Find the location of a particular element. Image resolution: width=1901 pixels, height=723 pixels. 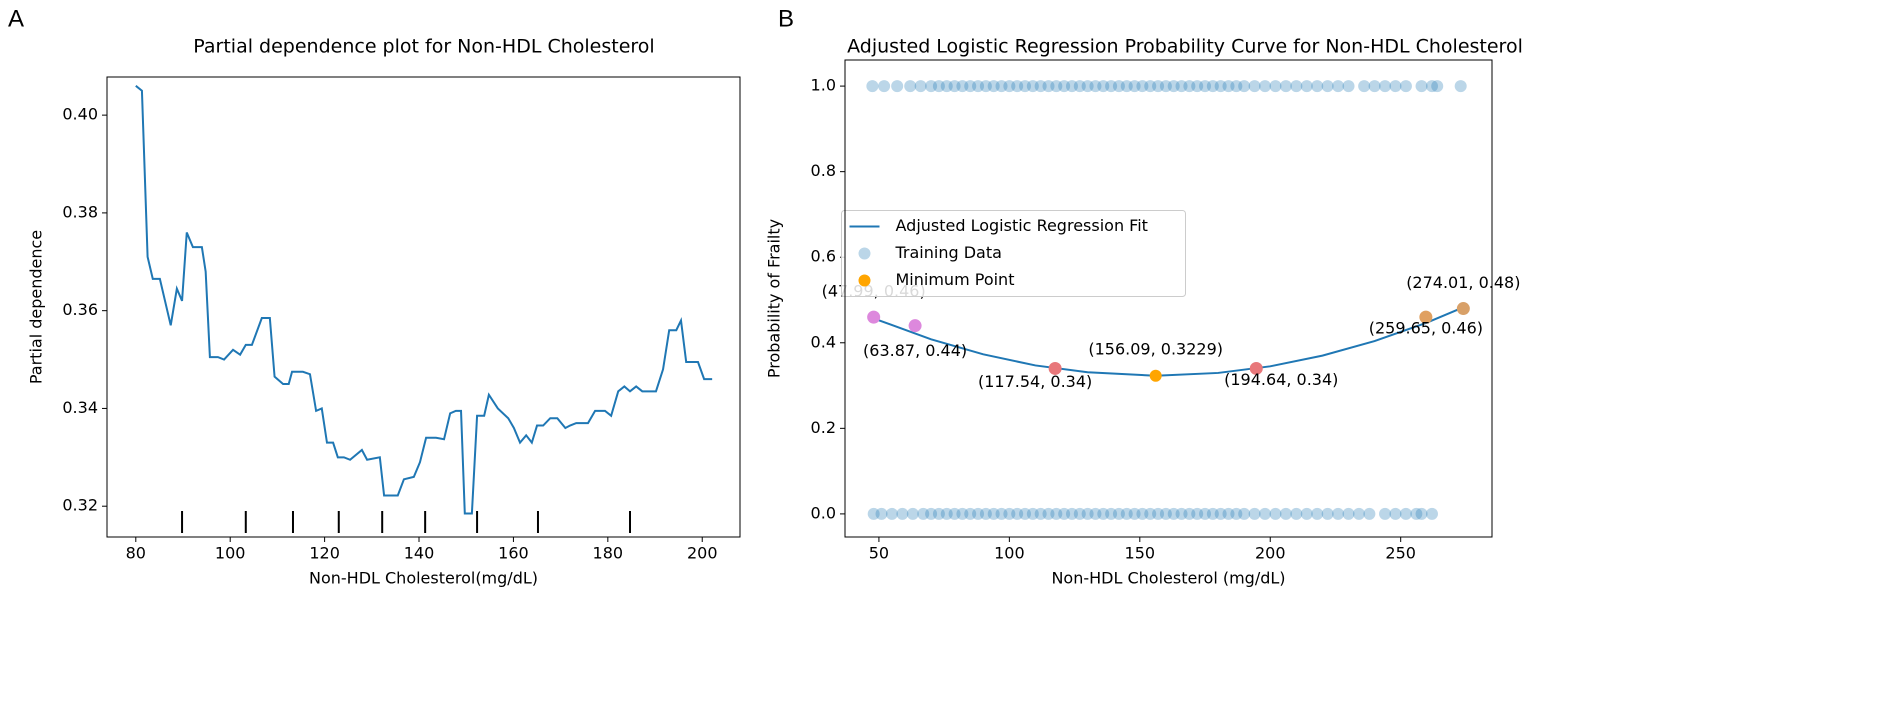

legend-box is located at coordinates (1013, 253).